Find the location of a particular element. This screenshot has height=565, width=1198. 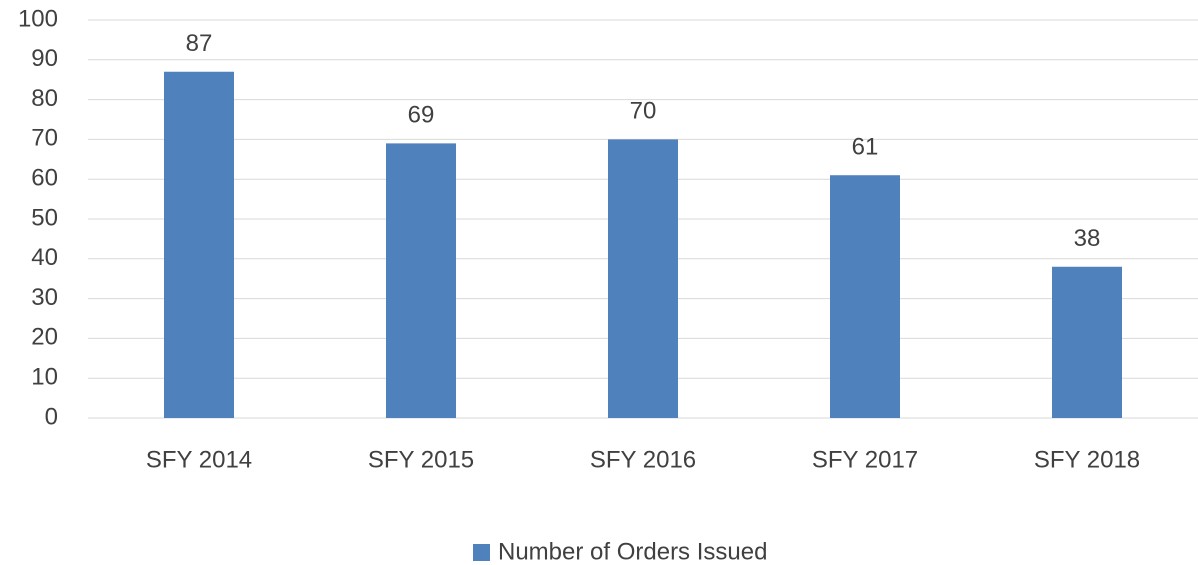

y-tick-label: 90 is located at coordinates (44, 58).